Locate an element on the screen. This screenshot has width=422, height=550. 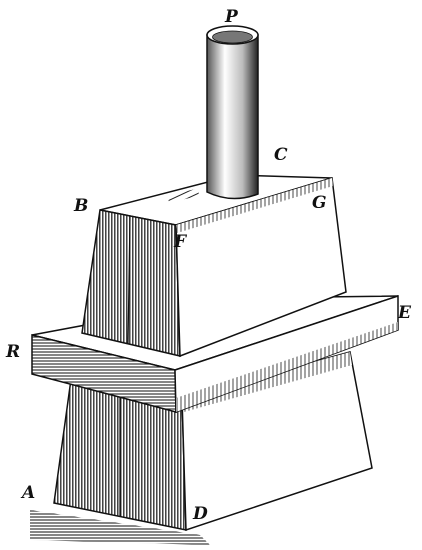
label-d: D is located at coordinates (200, 514).